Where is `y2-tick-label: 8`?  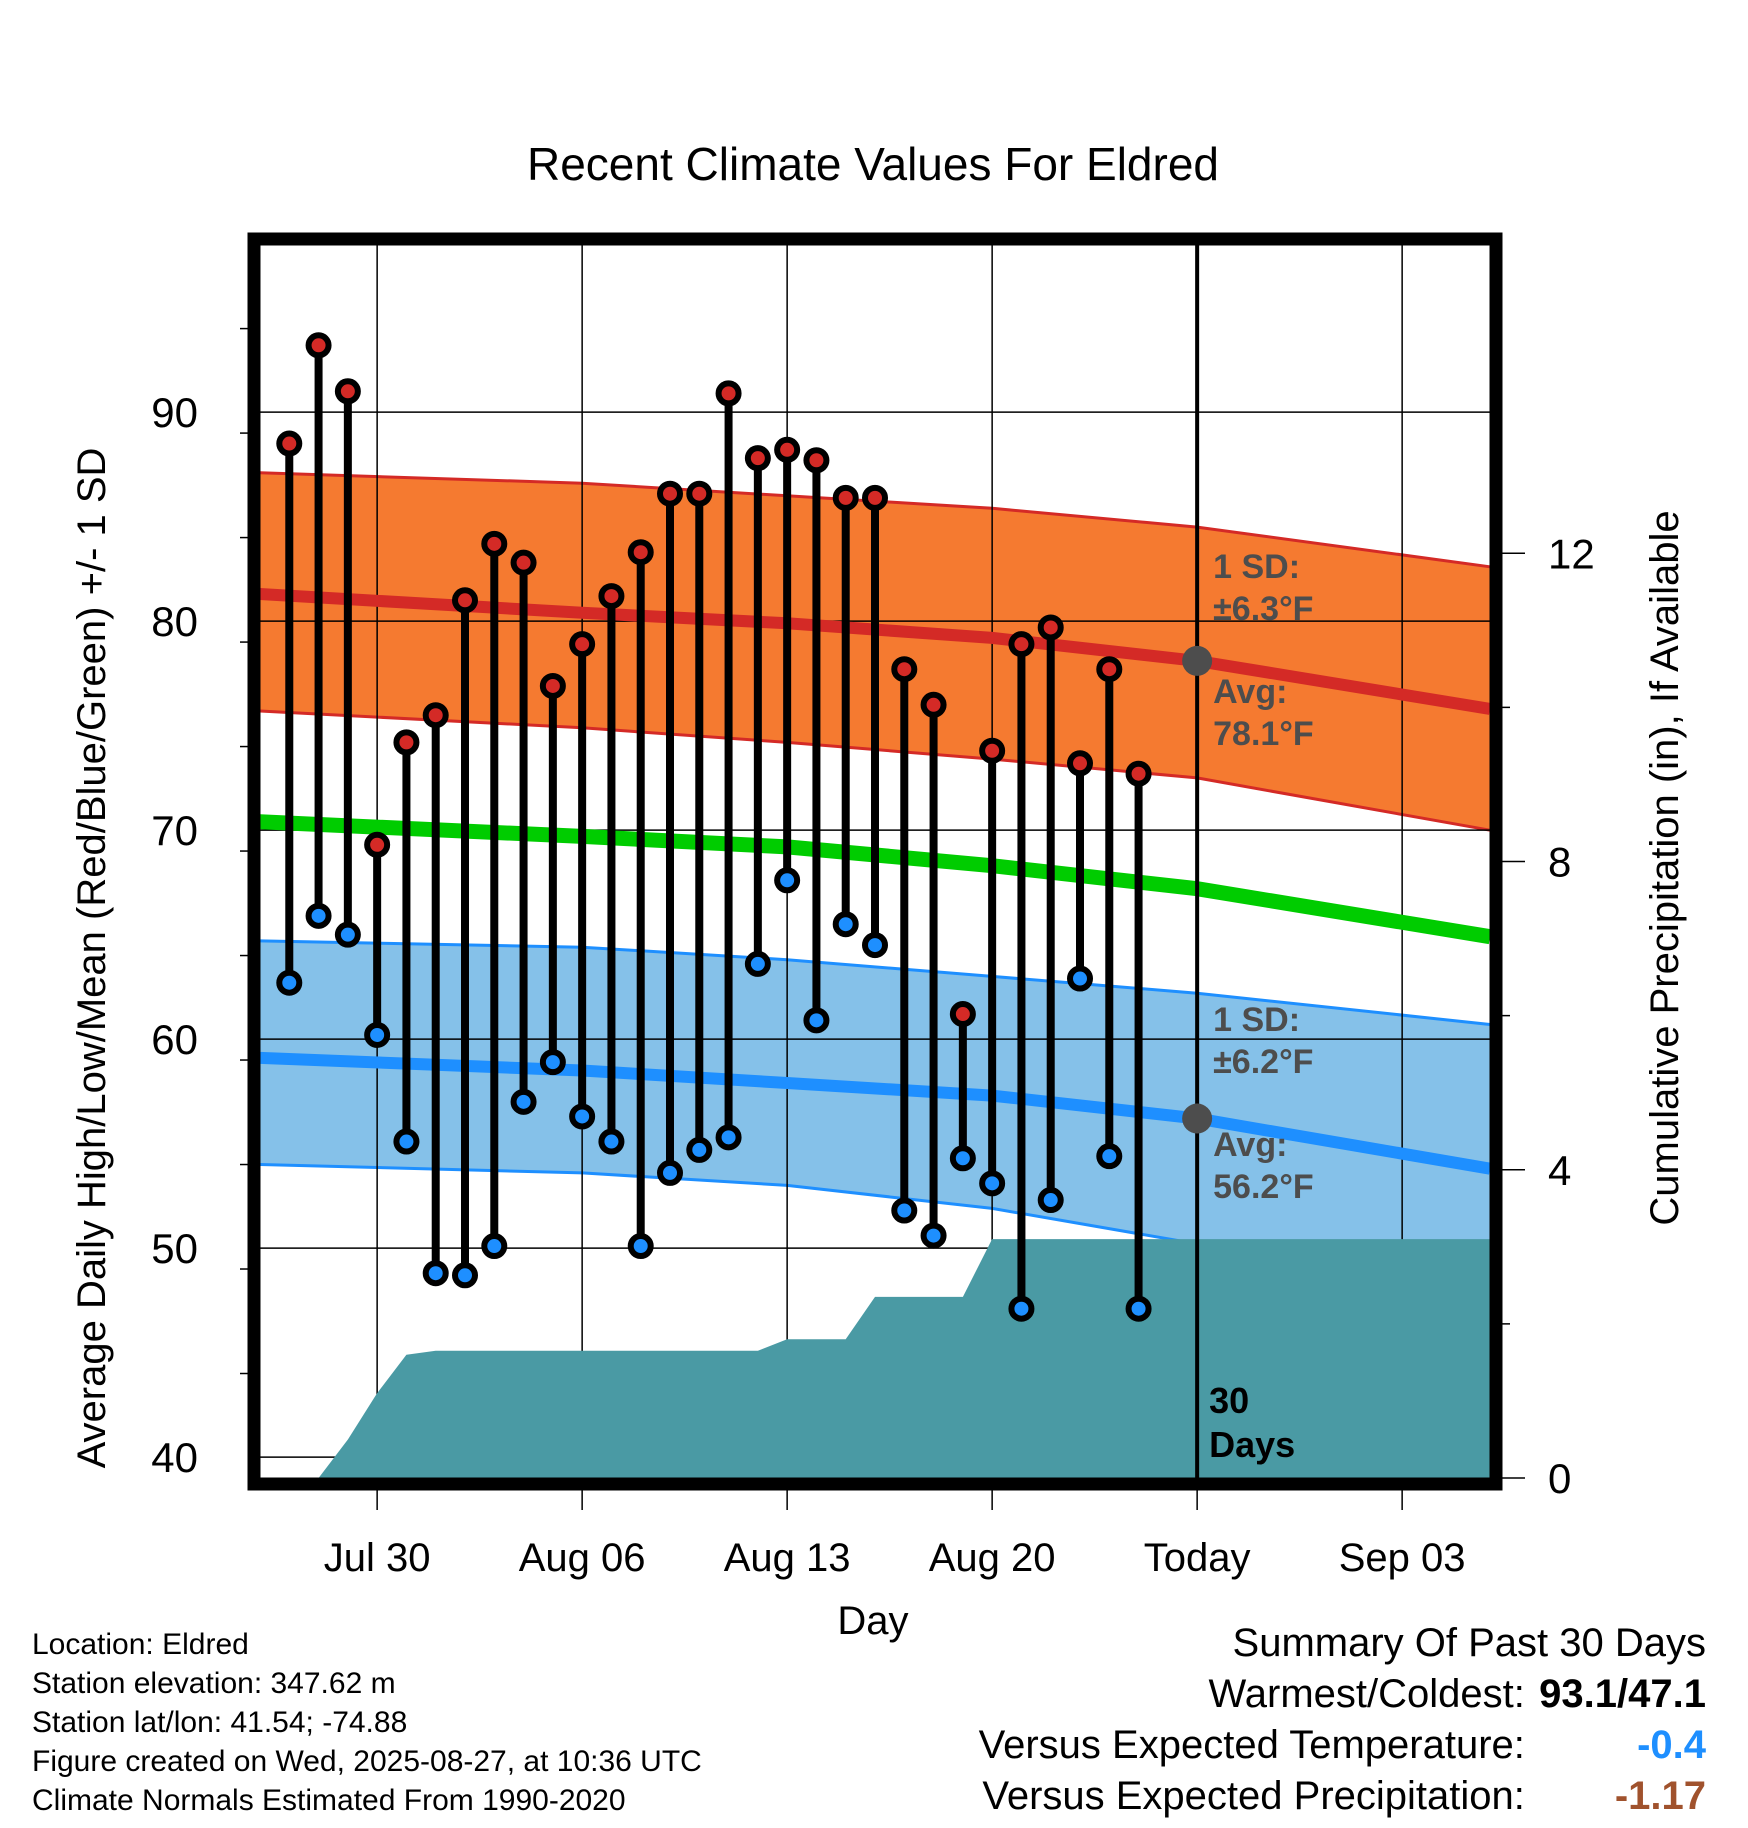 y2-tick-label: 8 is located at coordinates (1559, 862).